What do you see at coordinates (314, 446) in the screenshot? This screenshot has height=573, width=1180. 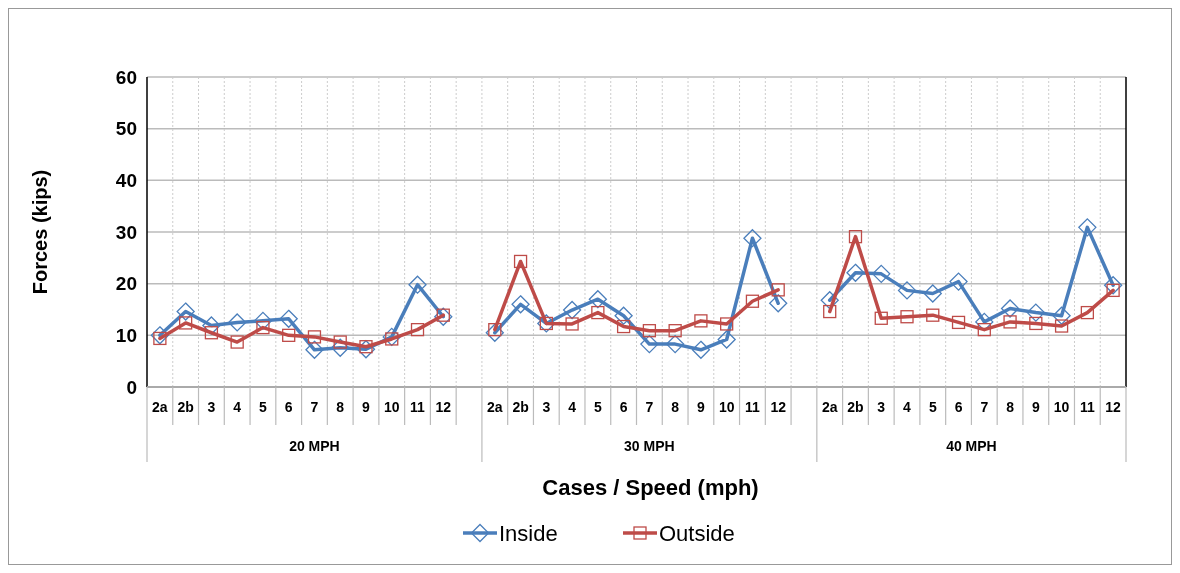 I see `text: 20 MPH` at bounding box center [314, 446].